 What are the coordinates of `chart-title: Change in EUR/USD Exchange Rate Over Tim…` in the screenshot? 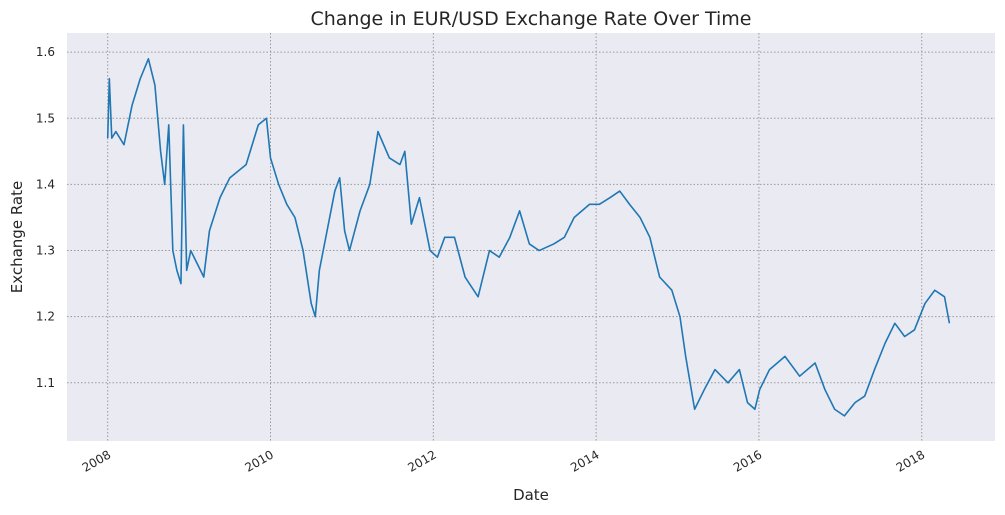 It's located at (530, 19).